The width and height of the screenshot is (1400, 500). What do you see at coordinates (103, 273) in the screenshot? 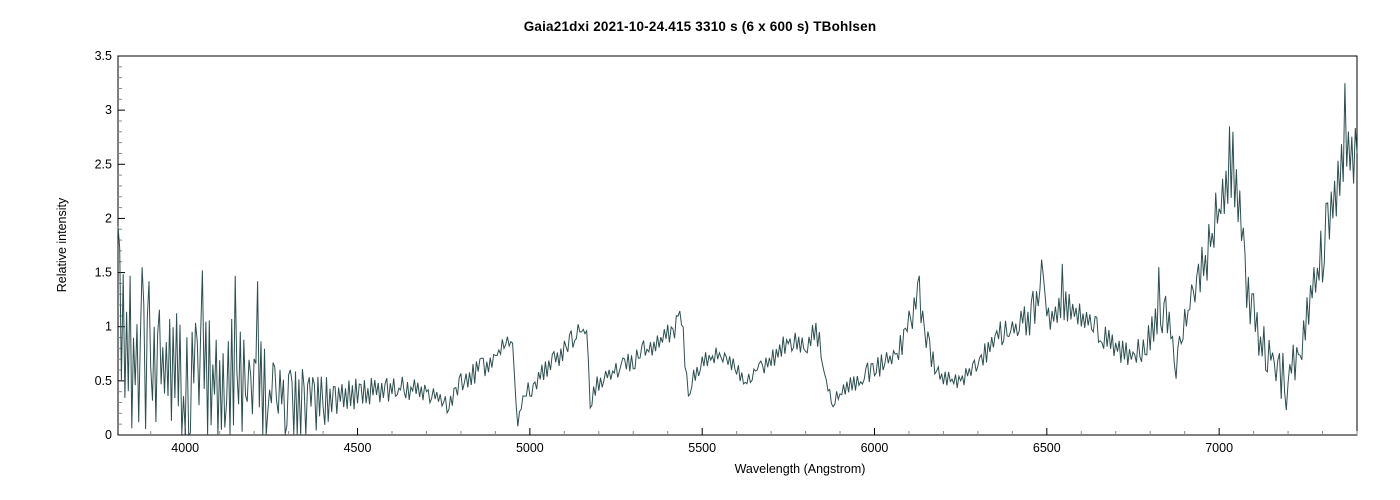
I see `y-tick-label: 1.5` at bounding box center [103, 273].